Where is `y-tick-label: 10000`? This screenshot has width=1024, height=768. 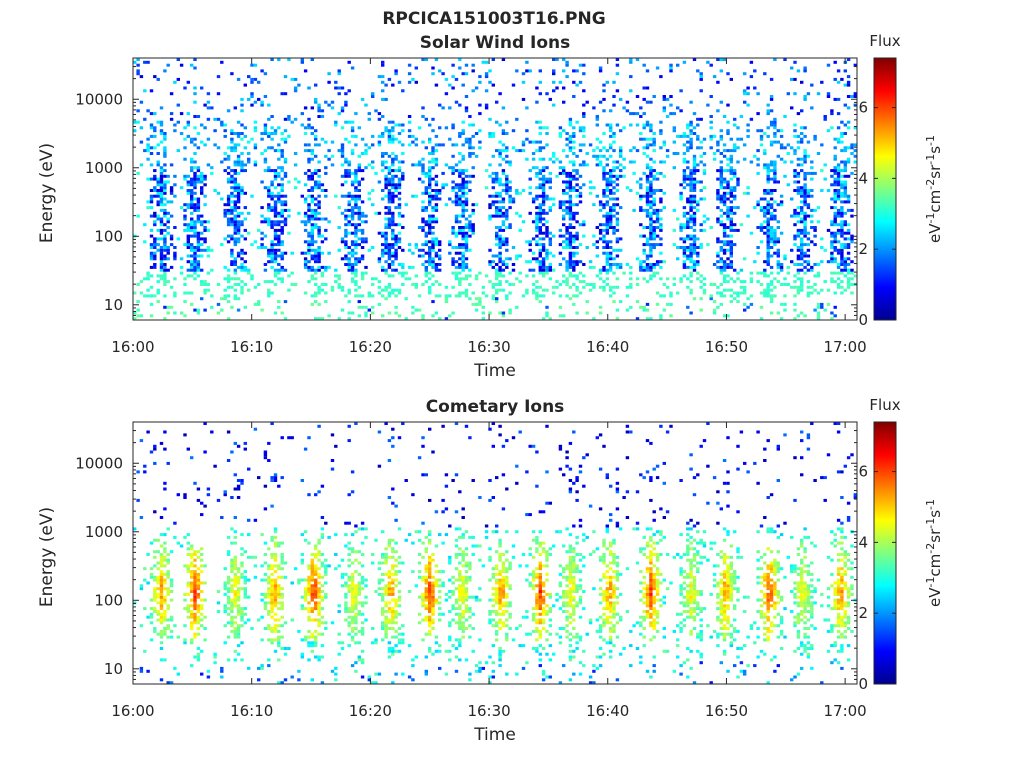 y-tick-label: 10000 is located at coordinates (99, 99).